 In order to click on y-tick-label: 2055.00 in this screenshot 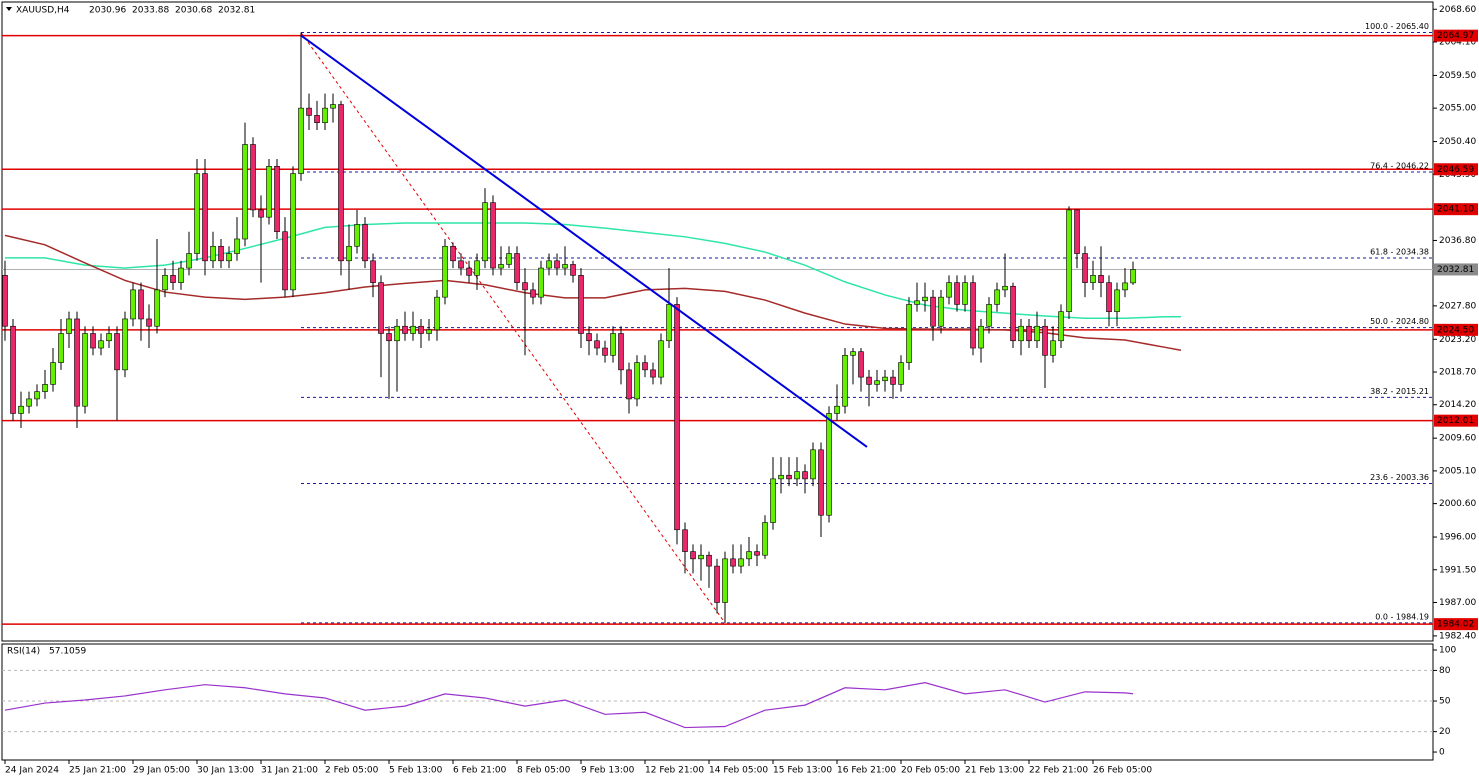, I will do `click(1457, 109)`.